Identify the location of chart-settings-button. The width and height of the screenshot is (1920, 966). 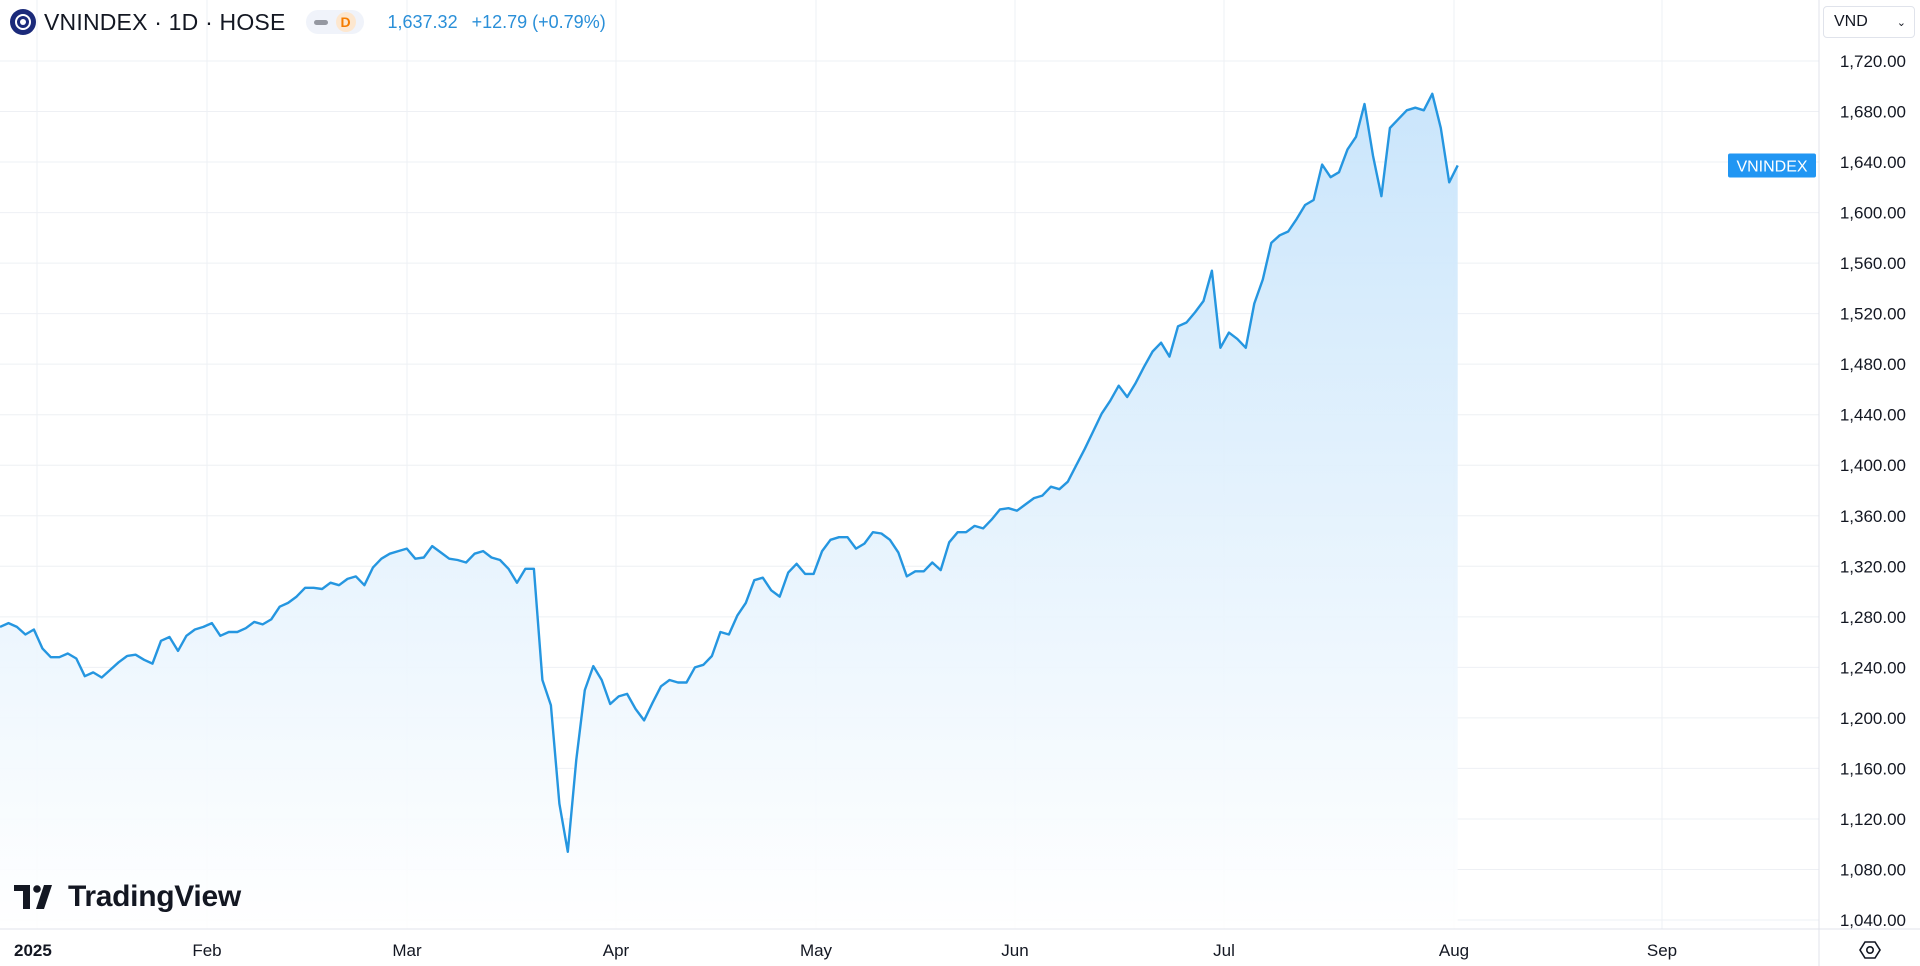
(1870, 950).